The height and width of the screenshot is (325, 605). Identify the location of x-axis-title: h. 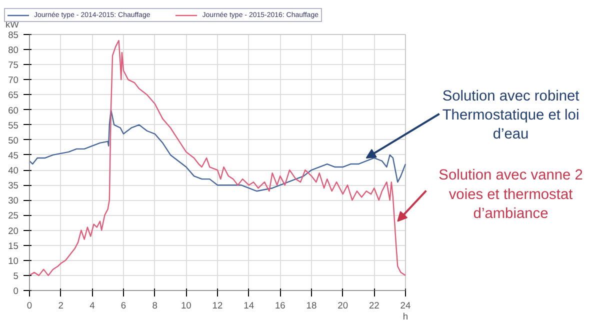
(405, 317).